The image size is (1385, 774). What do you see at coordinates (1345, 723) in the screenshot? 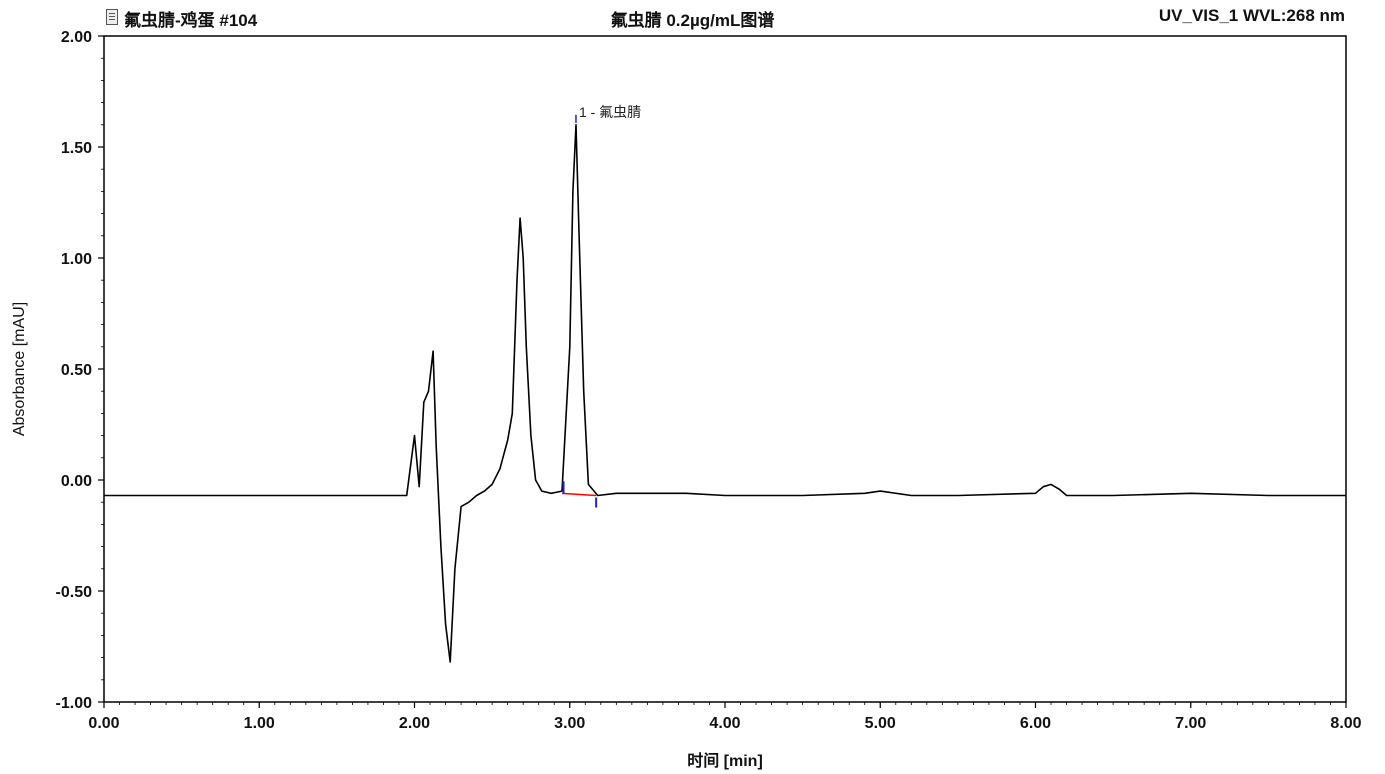
I see `x-tick-label: 8.00` at bounding box center [1345, 723].